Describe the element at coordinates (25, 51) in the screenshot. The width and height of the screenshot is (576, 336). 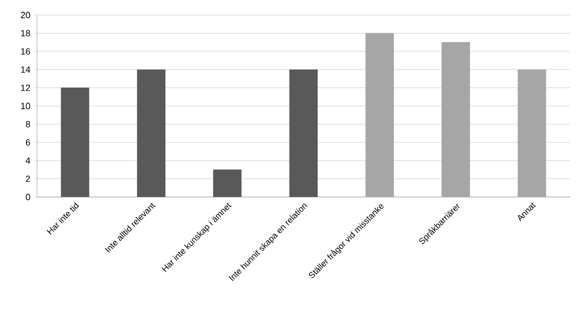
I see `y-tick-label: 16` at that location.